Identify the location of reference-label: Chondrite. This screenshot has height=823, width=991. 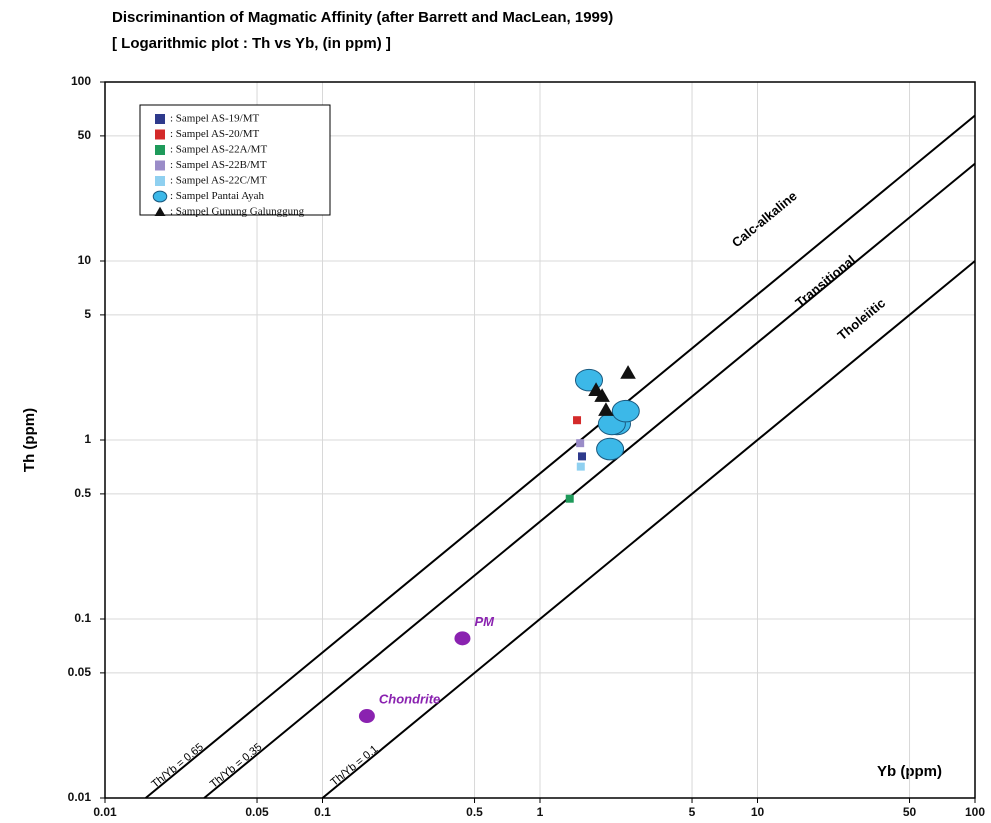
(409, 698).